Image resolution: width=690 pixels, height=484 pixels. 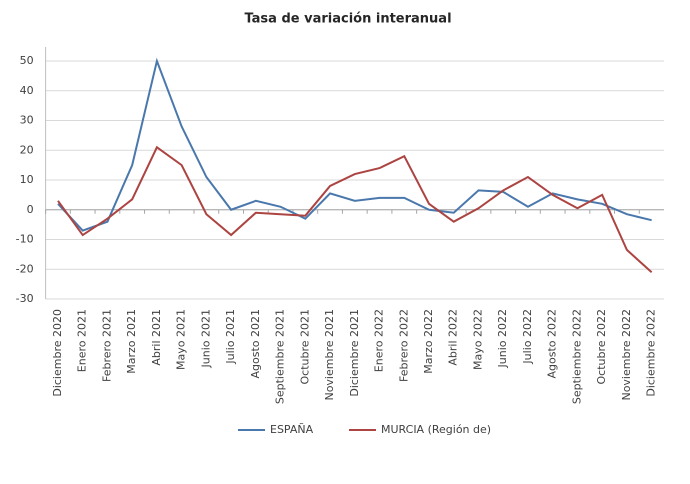 I want to click on x-tick-label: Julio 2022, so click(x=527, y=337).